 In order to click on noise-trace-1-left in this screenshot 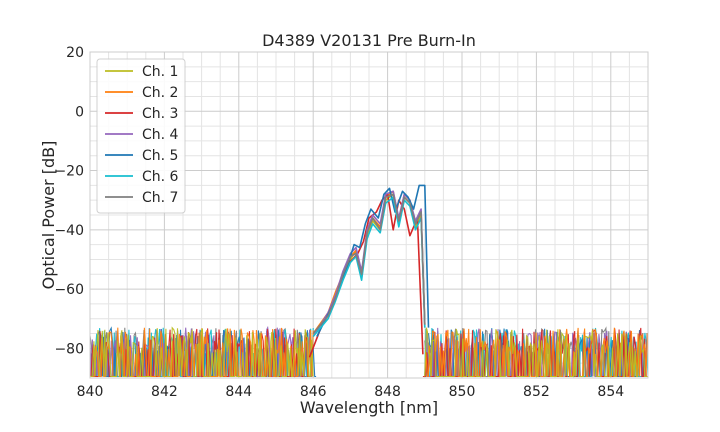, I will do `click(202, 352)`.